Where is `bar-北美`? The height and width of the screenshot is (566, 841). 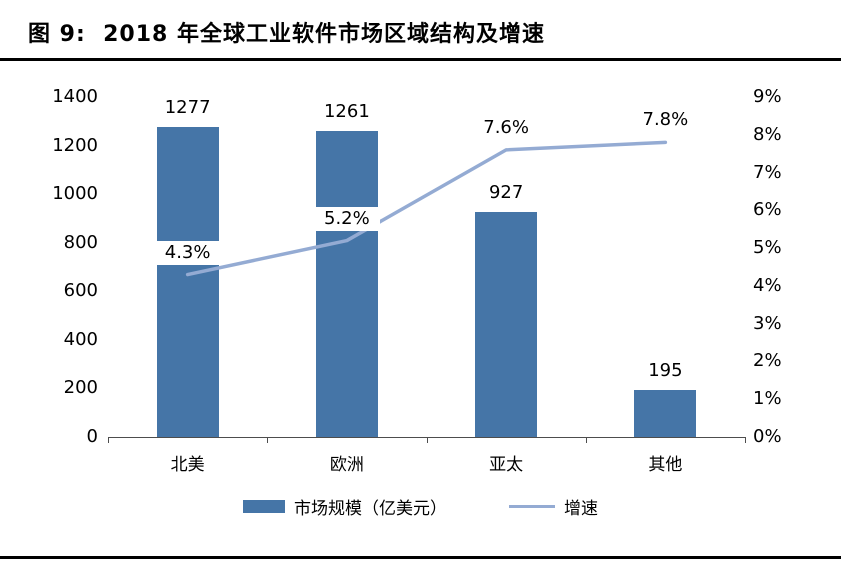
bar-北美 is located at coordinates (187, 281).